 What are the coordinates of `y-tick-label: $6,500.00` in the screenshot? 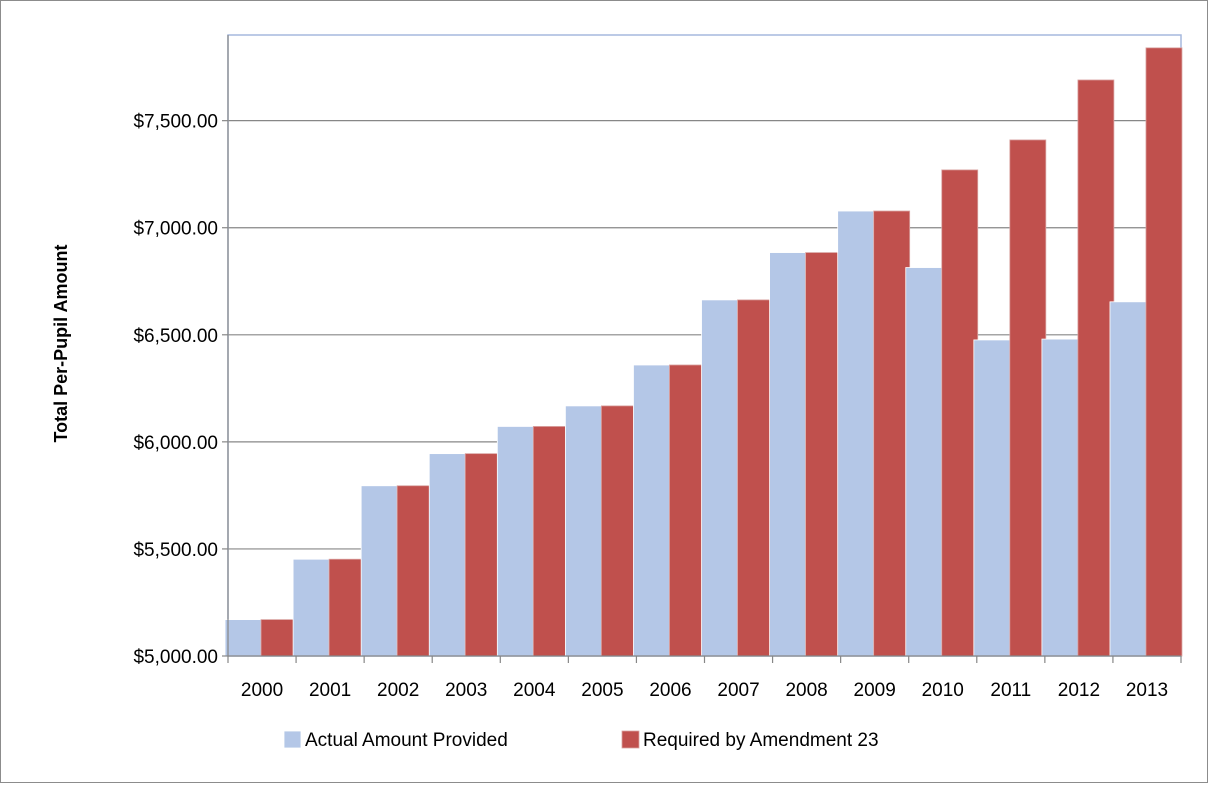 It's located at (175, 336).